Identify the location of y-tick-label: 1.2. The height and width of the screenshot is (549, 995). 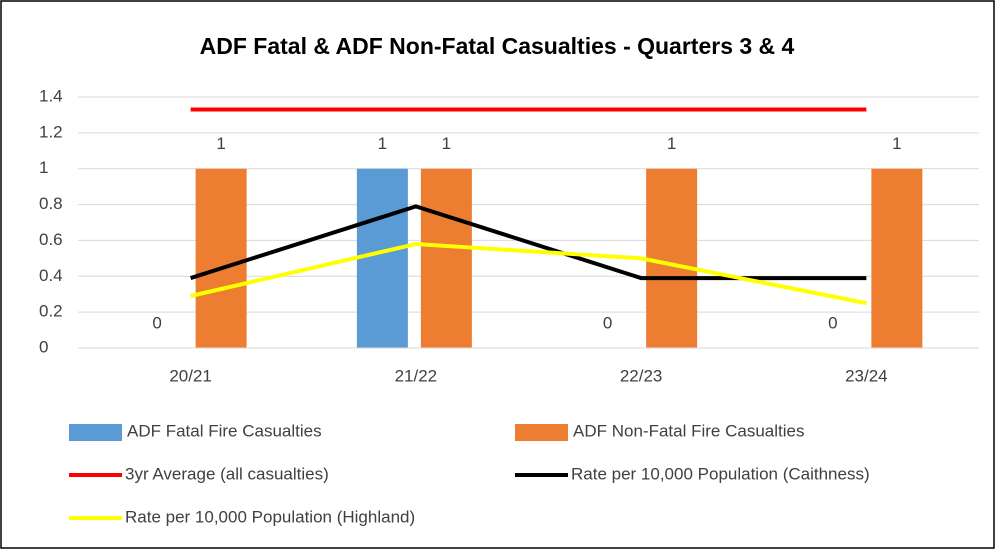
(51, 131).